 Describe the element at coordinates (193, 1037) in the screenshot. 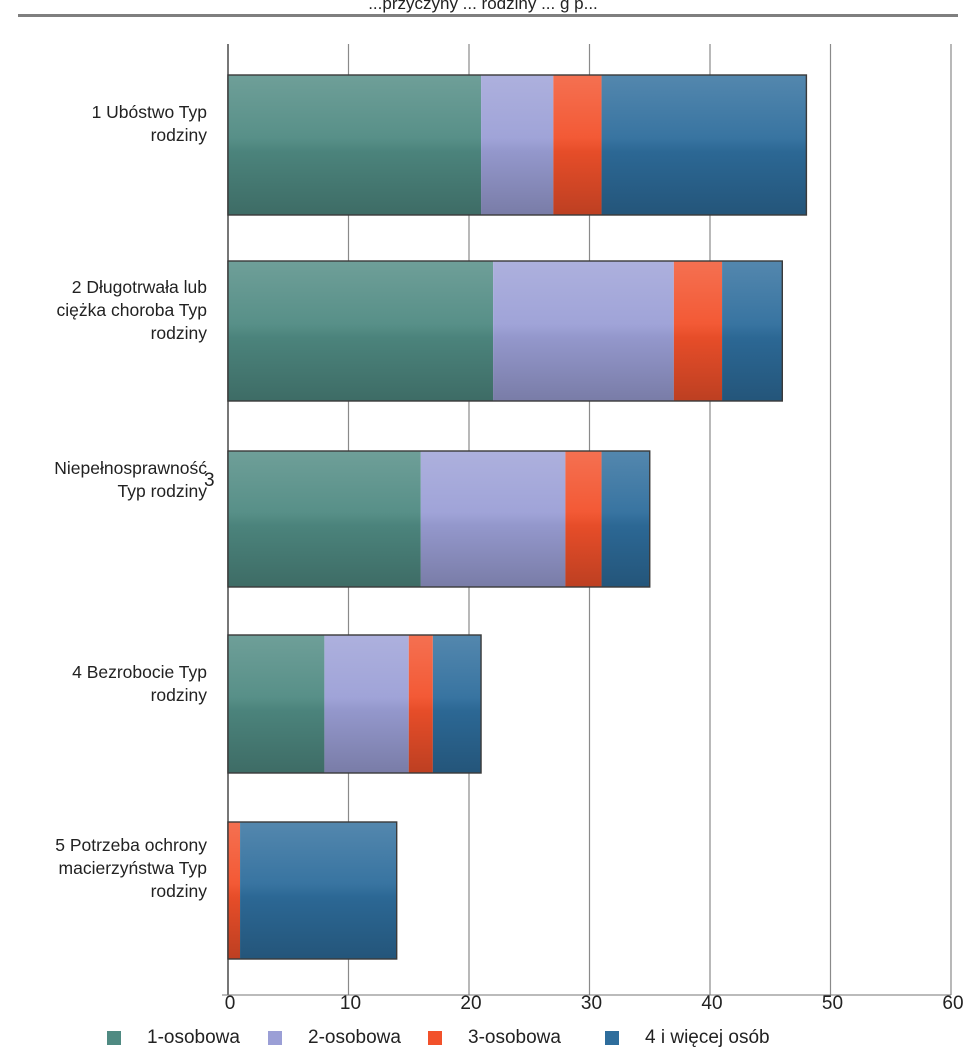

I see `legend-label: 1-osobowa` at that location.